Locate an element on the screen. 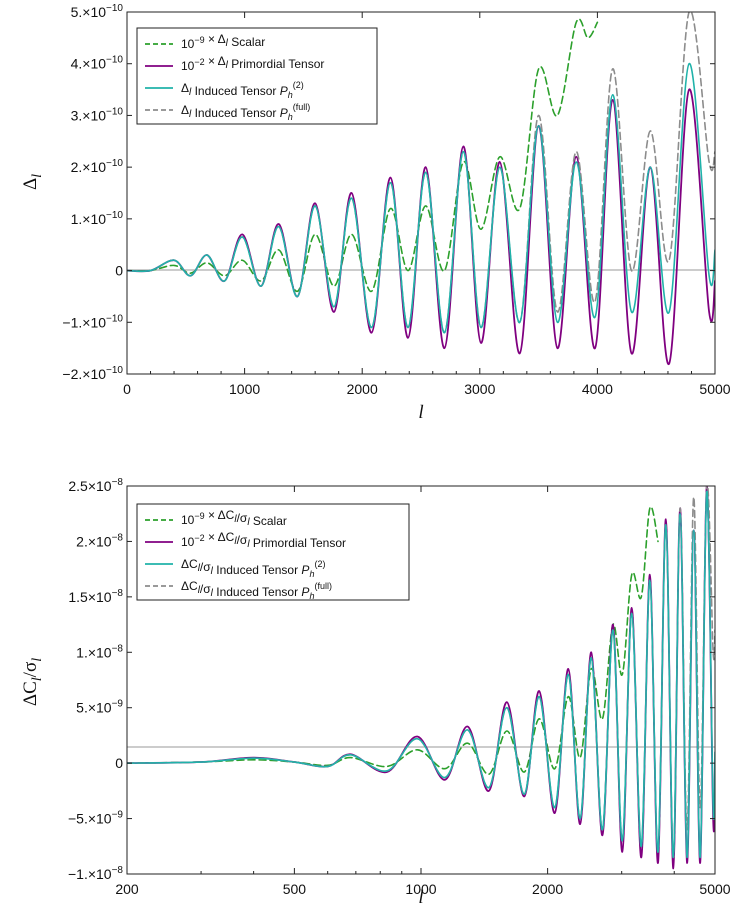 The height and width of the screenshot is (906, 735). bottom-legend-label-inducedfull: ΔCl/σl Induced Tensor Ph(full) is located at coordinates (256, 590).